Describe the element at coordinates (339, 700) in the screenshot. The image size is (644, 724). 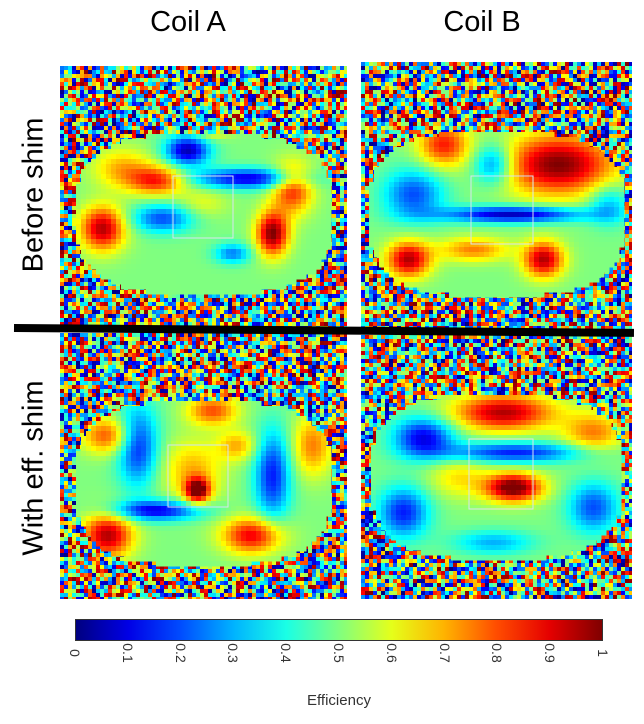
I see `colorbar-label: Efficiency` at that location.